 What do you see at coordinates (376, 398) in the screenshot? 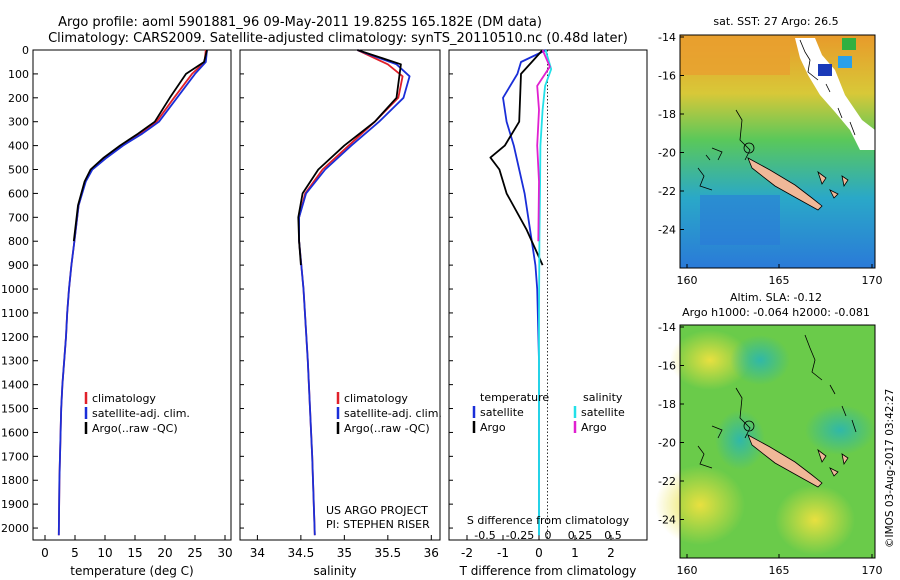
I see `sal-legend-climatology-label: climatology` at bounding box center [376, 398].